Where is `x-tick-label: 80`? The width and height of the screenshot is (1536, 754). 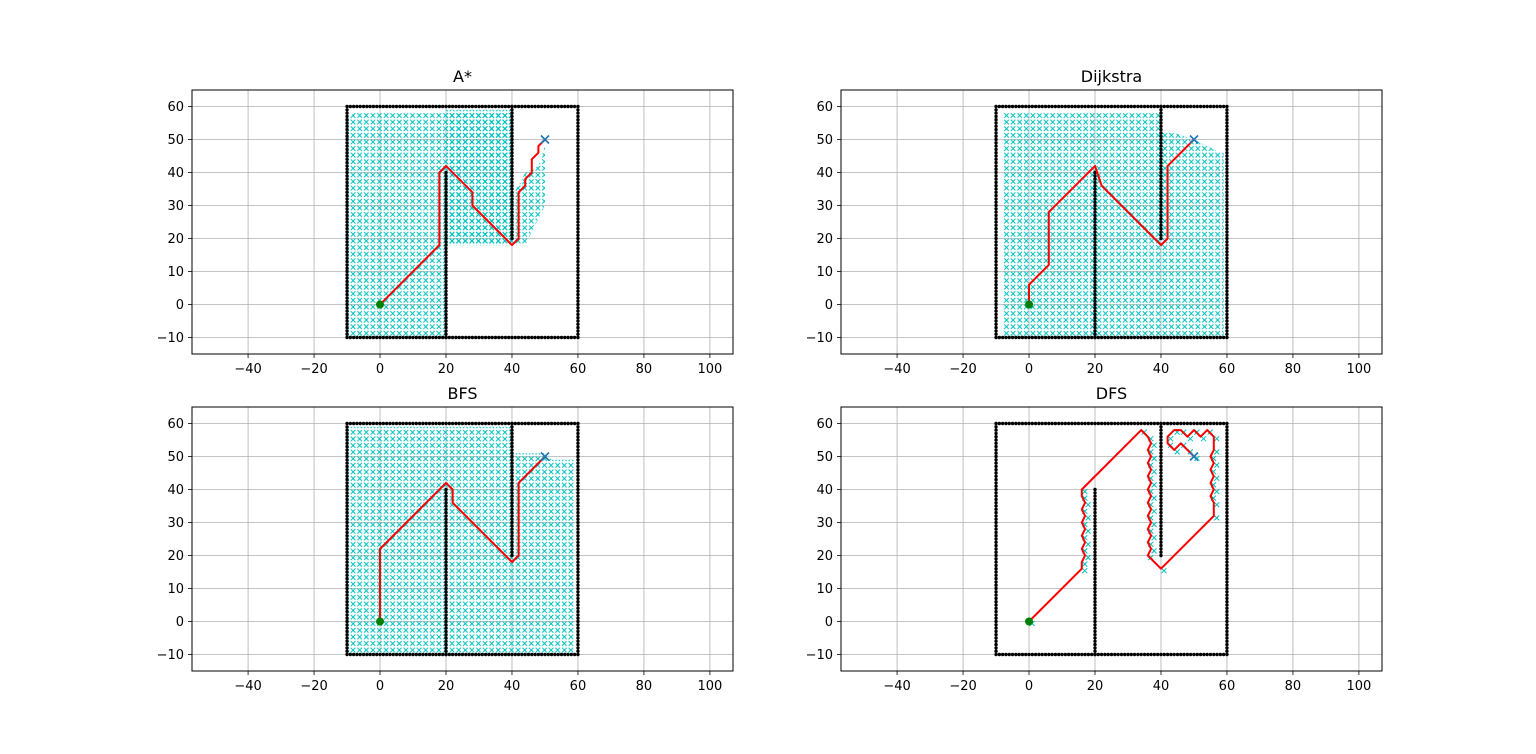 x-tick-label: 80 is located at coordinates (1293, 686).